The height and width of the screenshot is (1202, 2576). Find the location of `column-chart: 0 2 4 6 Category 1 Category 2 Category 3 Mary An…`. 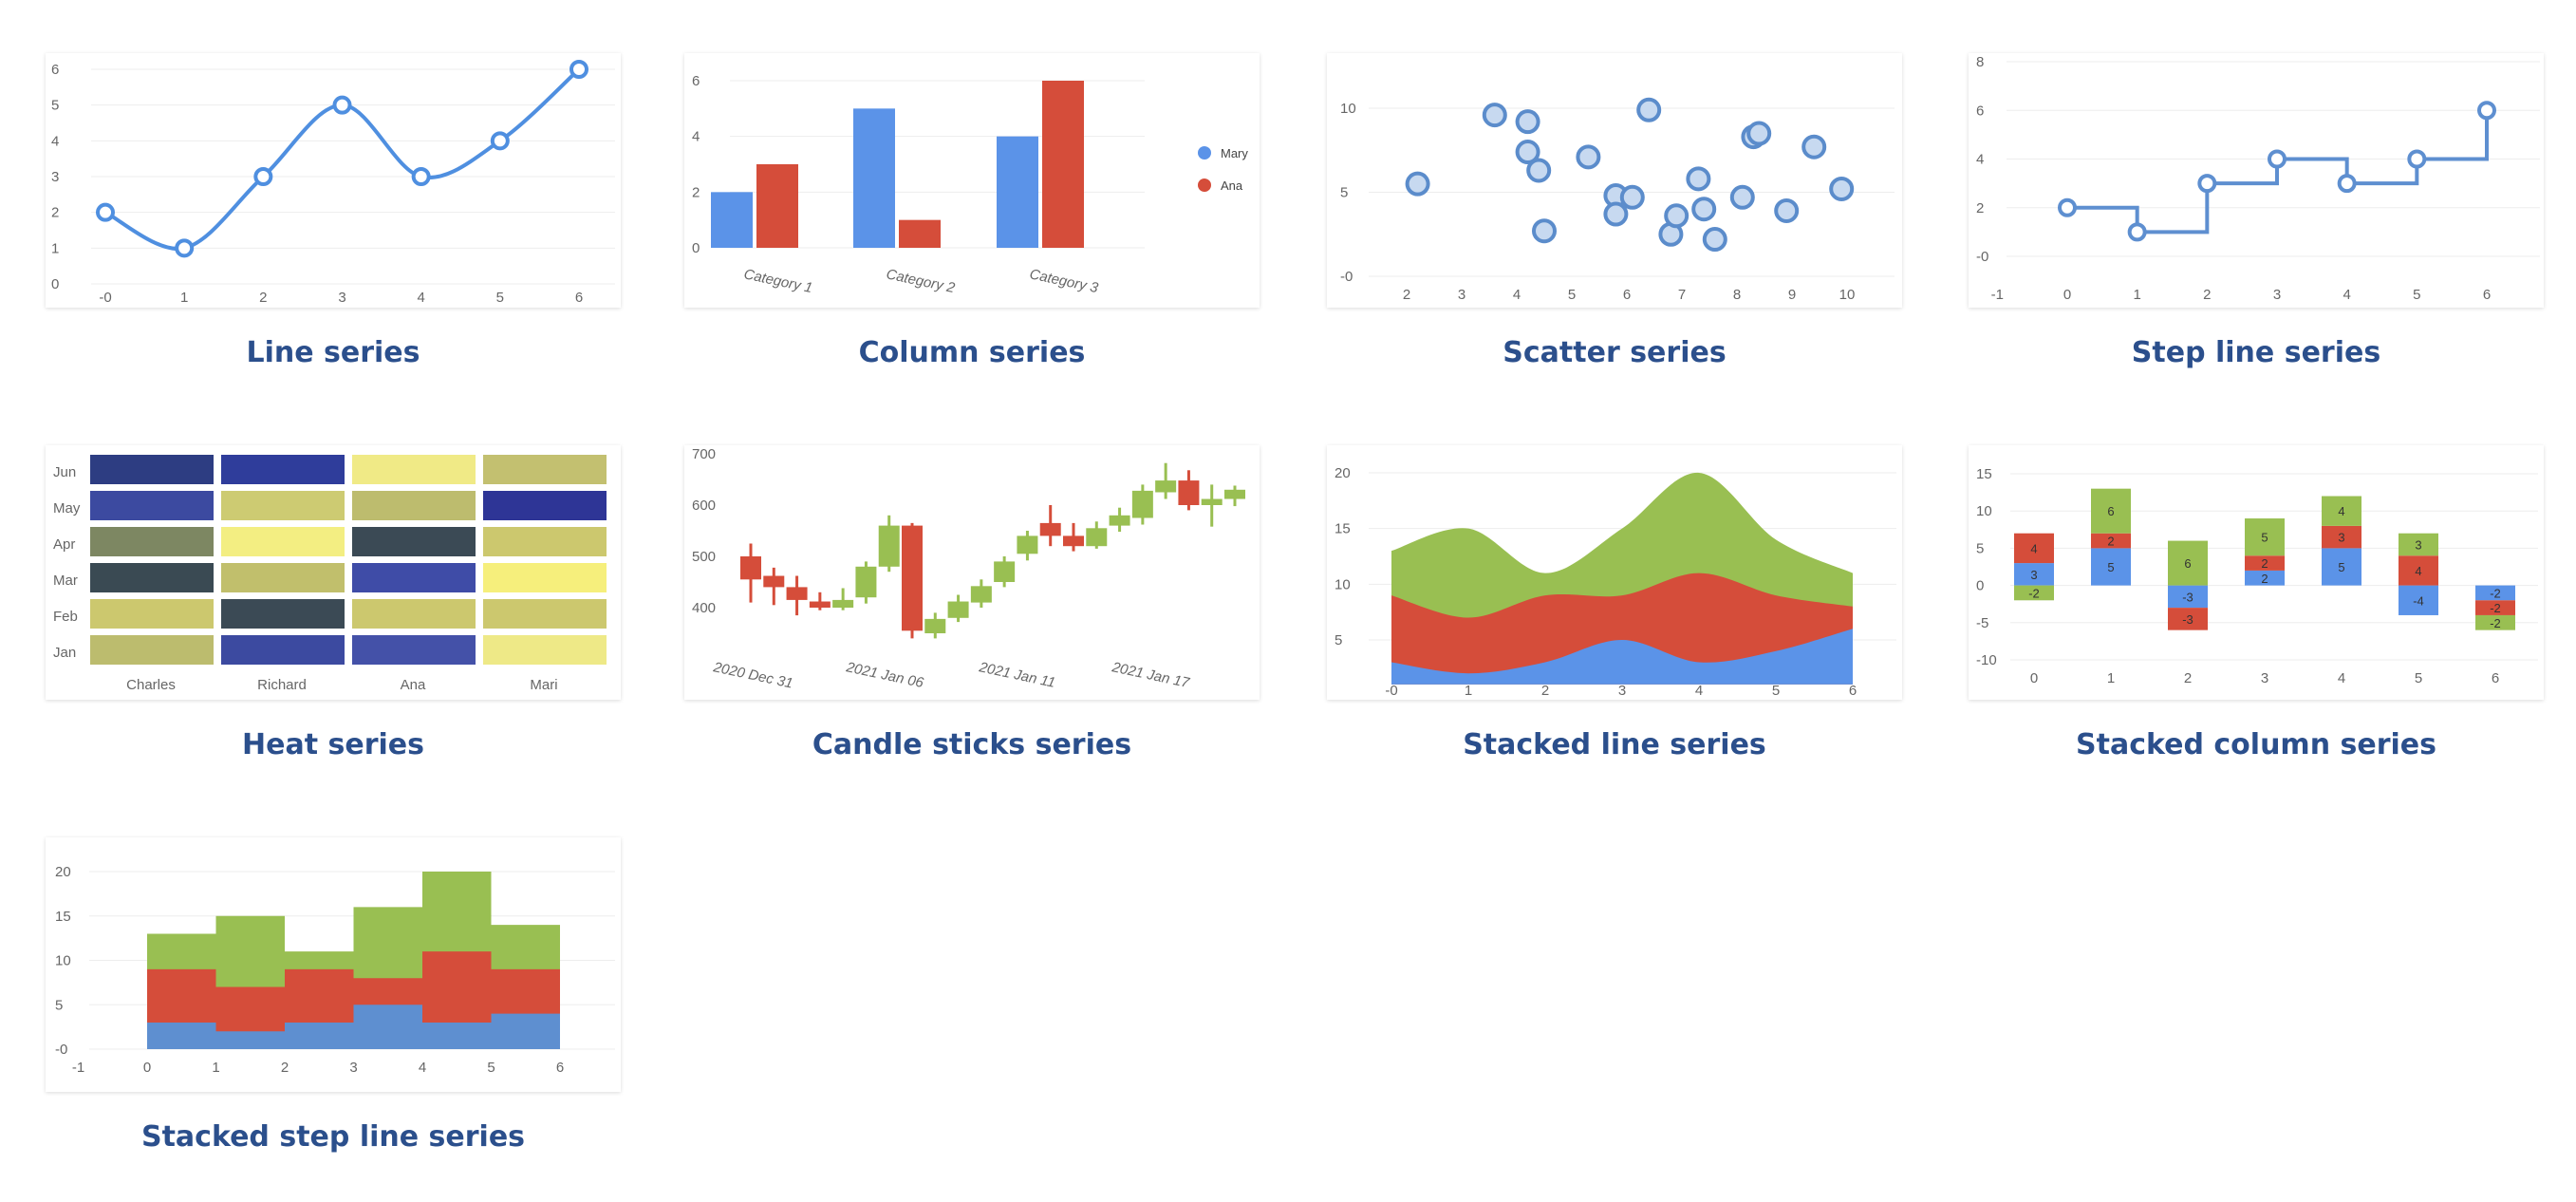

column-chart: 0 2 4 6 Category 1 Category 2 Category 3 Mary An… is located at coordinates (970, 184).